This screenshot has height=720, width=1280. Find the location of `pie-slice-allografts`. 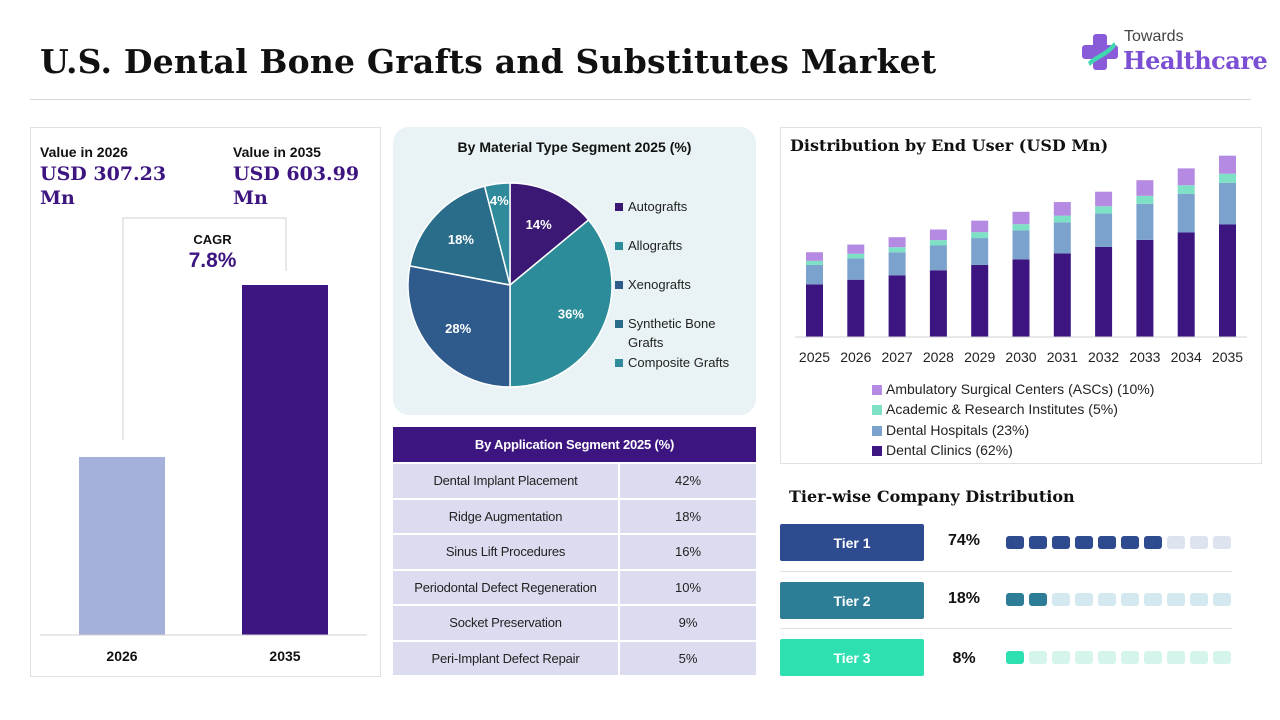

pie-slice-allografts is located at coordinates (561, 303).